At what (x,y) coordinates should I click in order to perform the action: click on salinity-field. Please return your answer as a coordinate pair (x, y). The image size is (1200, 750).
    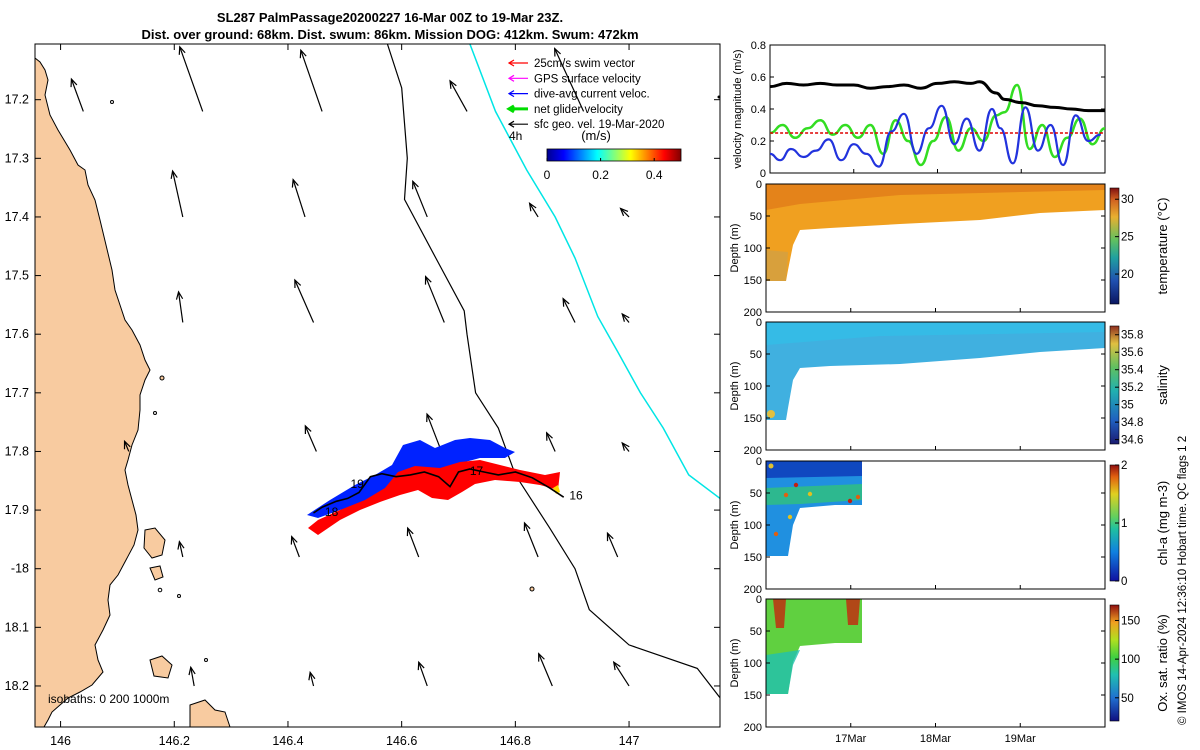
    Looking at the image, I should click on (935, 371).